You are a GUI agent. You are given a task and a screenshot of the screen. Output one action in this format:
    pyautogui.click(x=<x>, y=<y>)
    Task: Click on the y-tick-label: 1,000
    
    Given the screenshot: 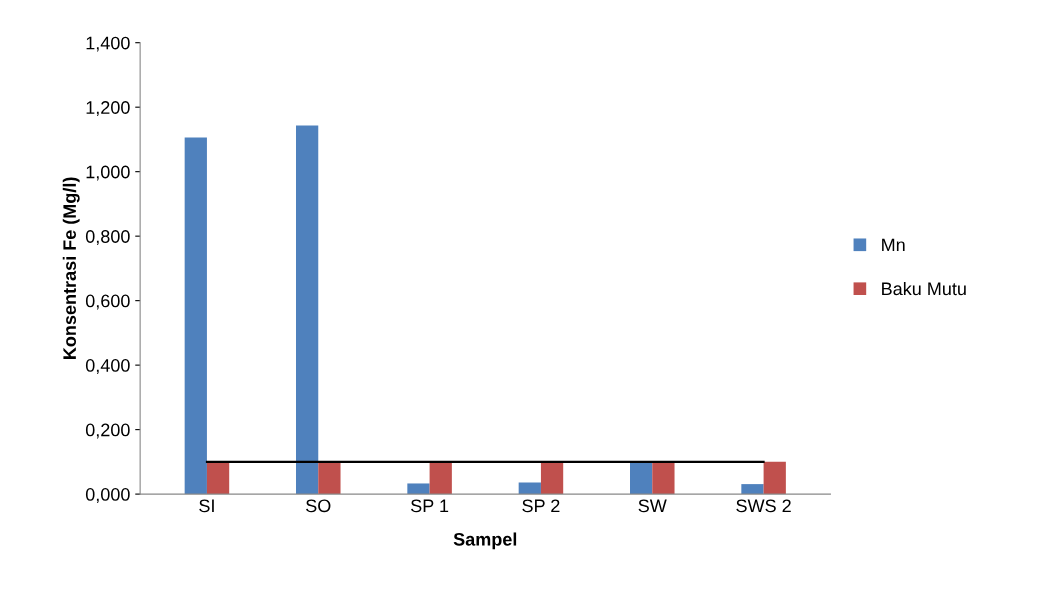 What is the action you would take?
    pyautogui.click(x=108, y=173)
    